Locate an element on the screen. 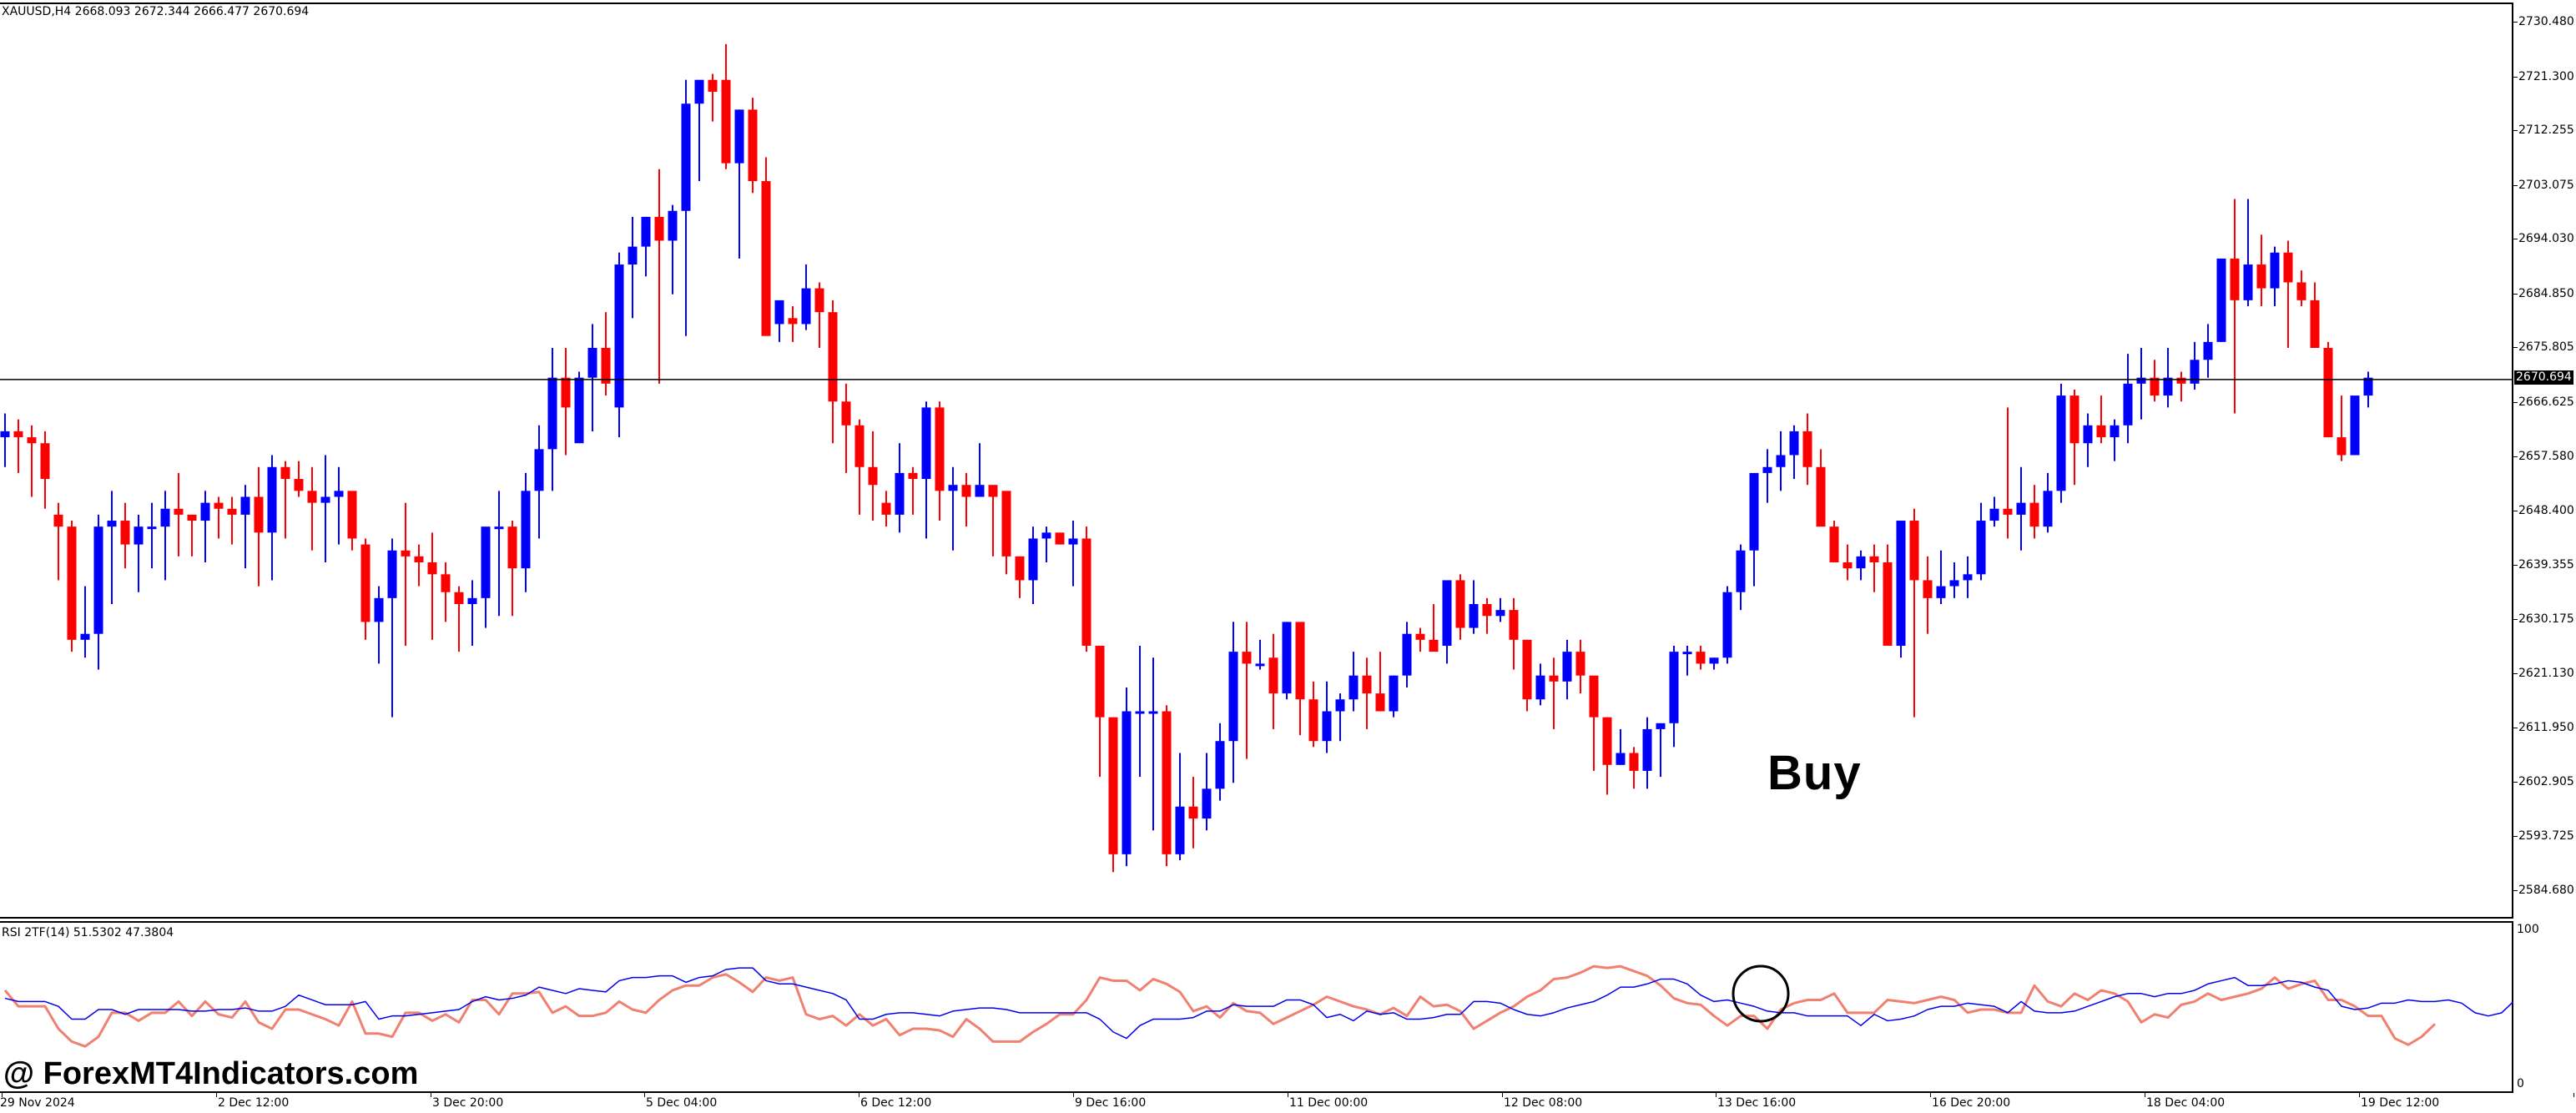 The height and width of the screenshot is (1113, 2576). time-tick-label: 5 Dec 04:00 is located at coordinates (682, 1103).